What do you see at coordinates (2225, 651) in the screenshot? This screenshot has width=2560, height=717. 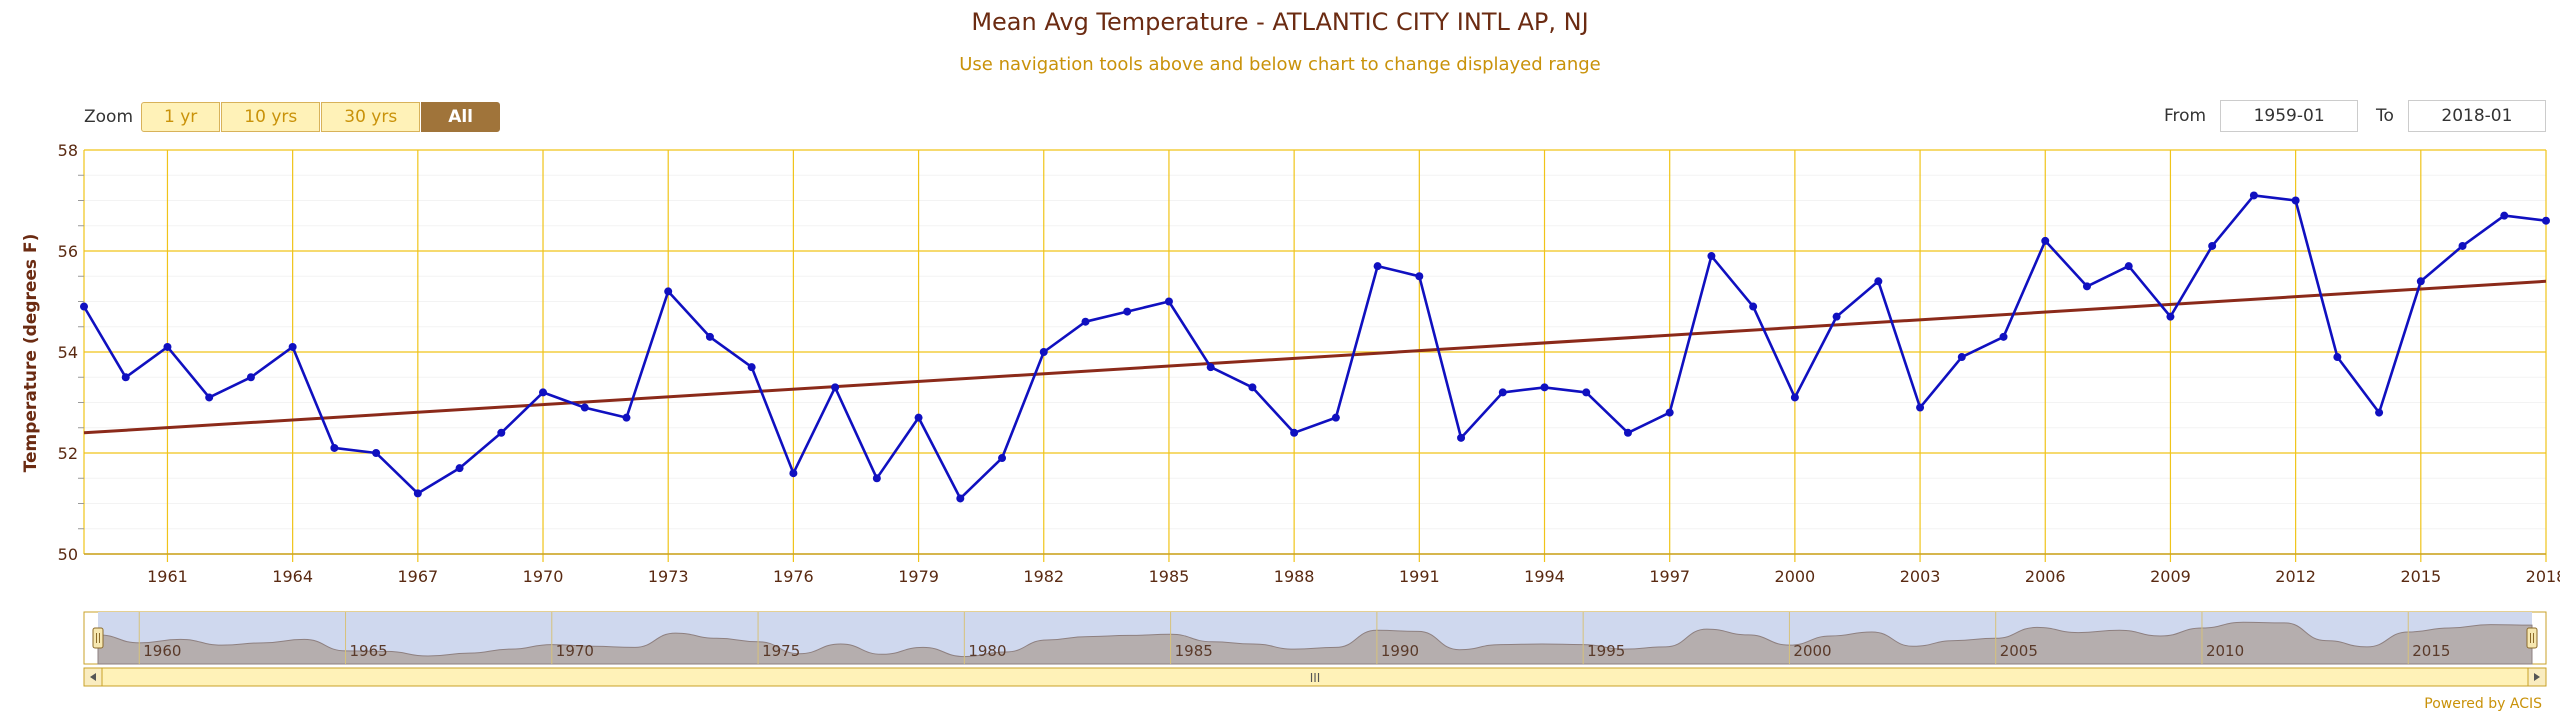 I see `navigator-tick-label: 2010` at bounding box center [2225, 651].